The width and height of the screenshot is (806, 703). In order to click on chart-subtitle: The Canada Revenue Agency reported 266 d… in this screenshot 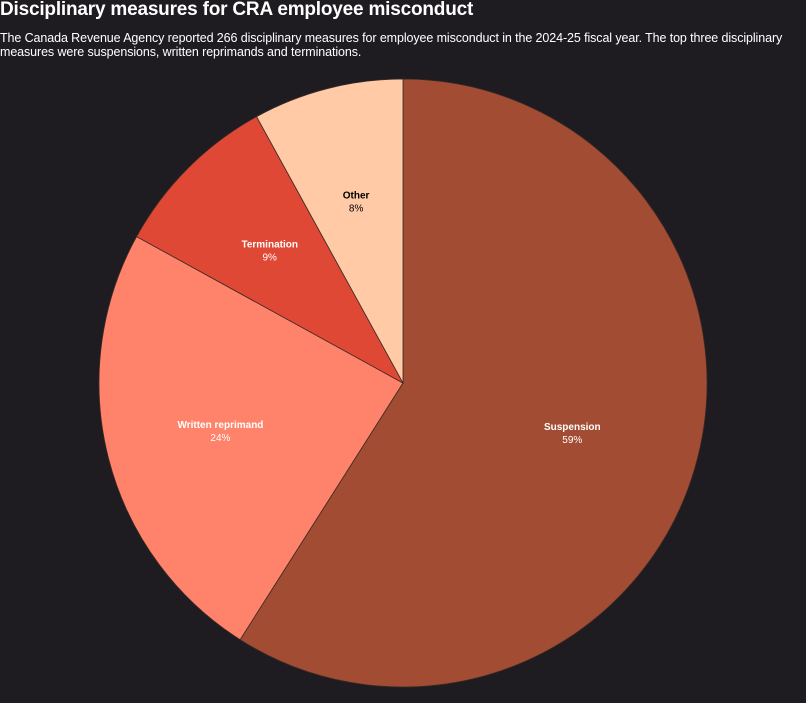, I will do `click(391, 45)`.